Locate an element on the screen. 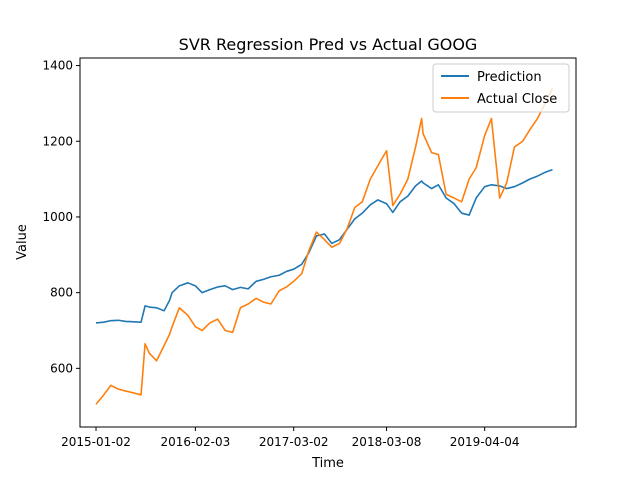 The width and height of the screenshot is (640, 480). x-axis-label: Time is located at coordinates (327, 463).